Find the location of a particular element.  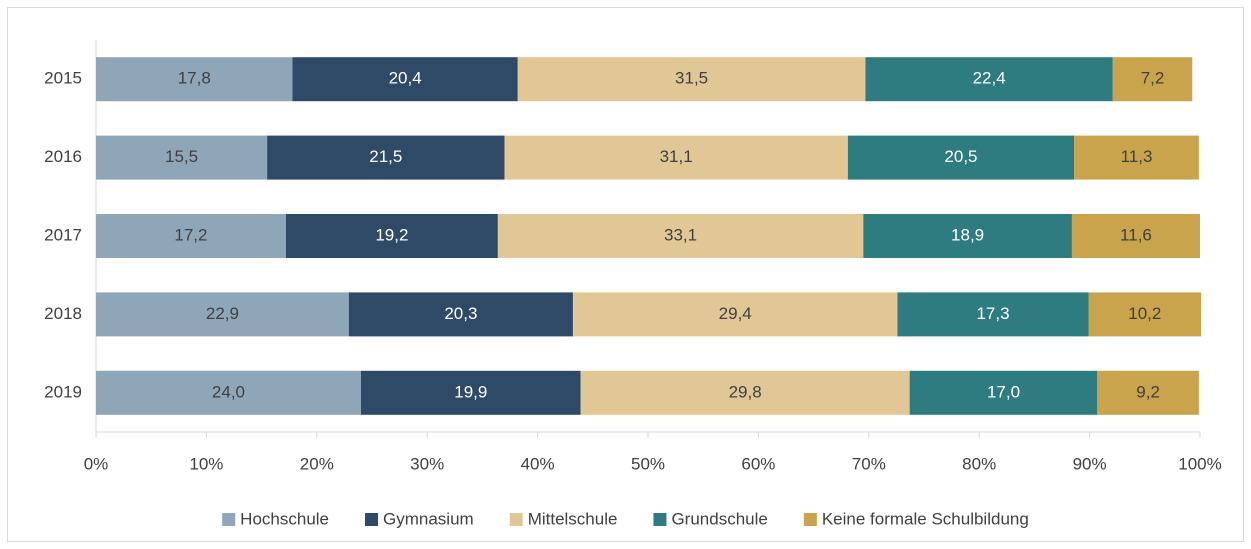

data-label: 20,3 is located at coordinates (460, 313).